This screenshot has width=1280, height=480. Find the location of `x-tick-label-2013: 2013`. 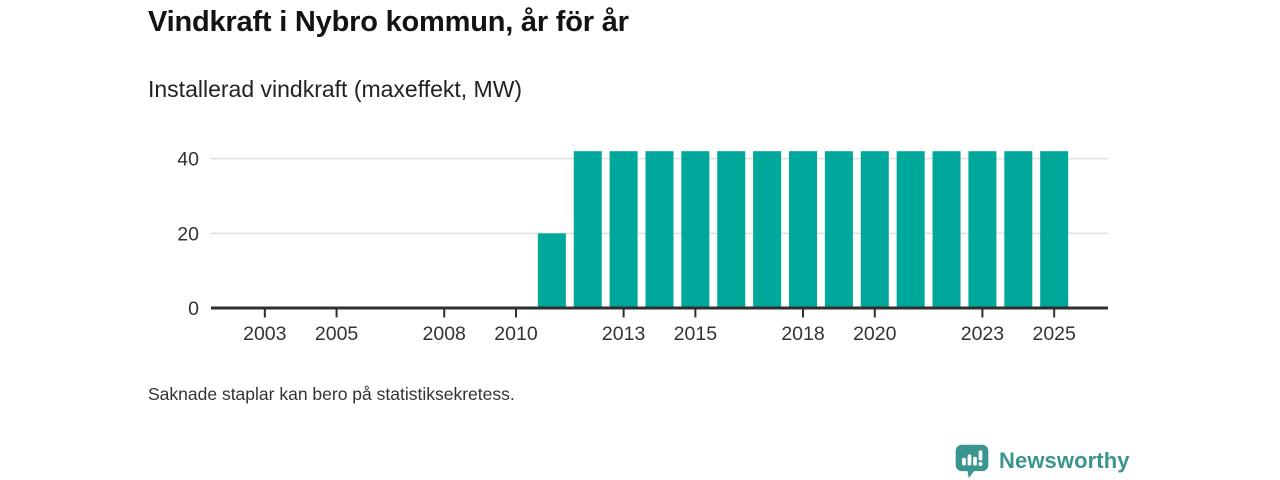

x-tick-label-2013: 2013 is located at coordinates (623, 334).